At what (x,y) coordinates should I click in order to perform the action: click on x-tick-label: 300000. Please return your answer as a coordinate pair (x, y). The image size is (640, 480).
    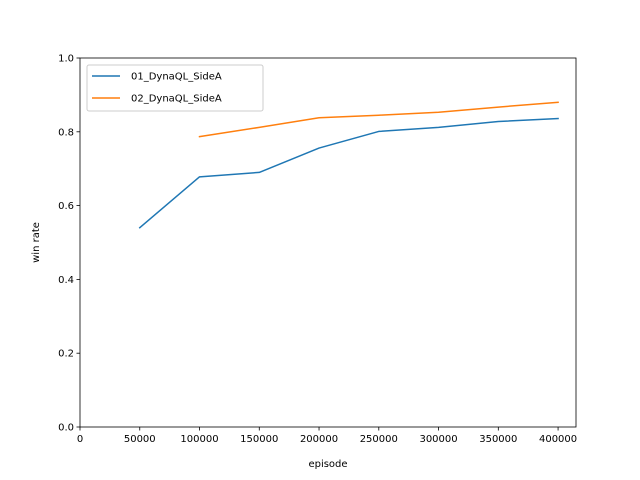
    Looking at the image, I should click on (438, 439).